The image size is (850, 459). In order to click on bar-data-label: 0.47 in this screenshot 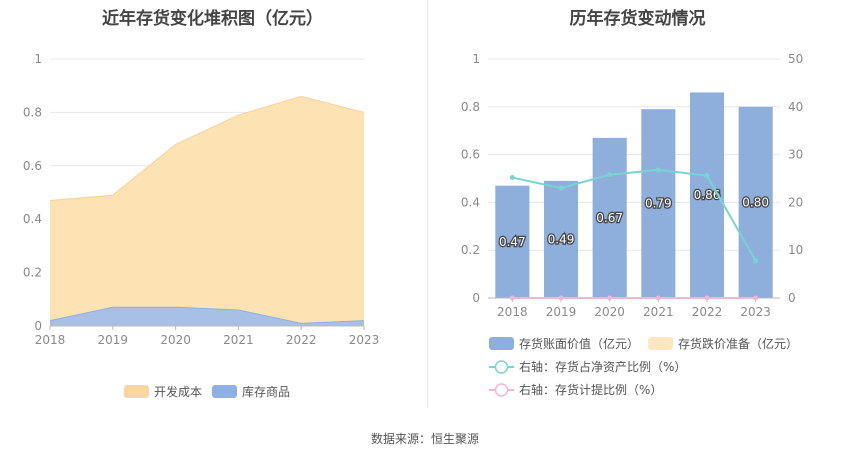, I will do `click(512, 242)`.